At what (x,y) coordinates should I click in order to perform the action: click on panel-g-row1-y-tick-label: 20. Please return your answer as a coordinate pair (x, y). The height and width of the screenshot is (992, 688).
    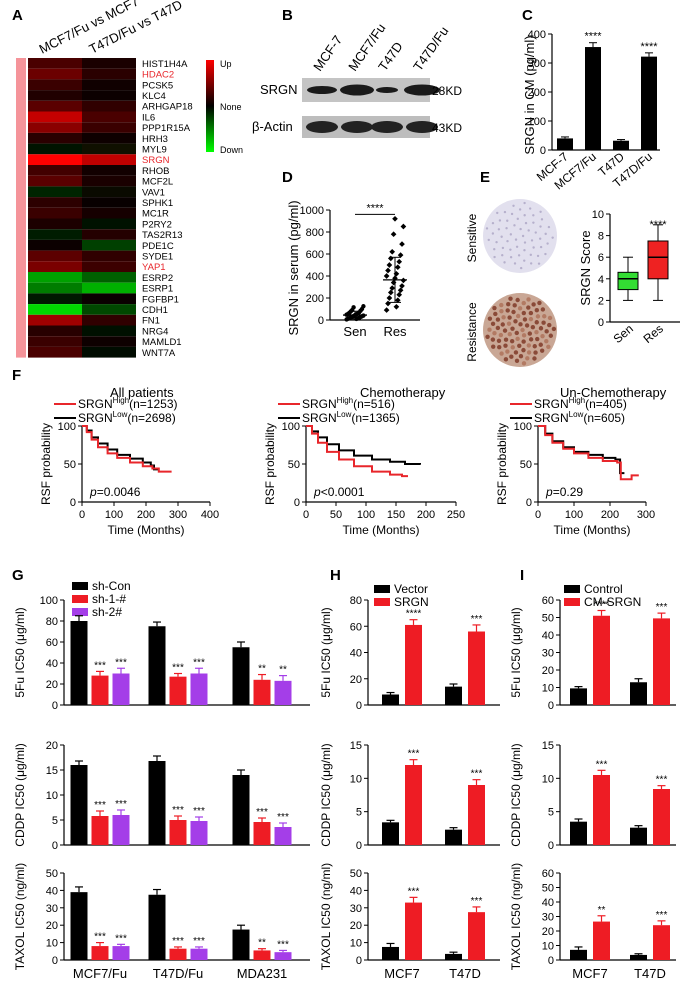
    Looking at the image, I should click on (52, 746).